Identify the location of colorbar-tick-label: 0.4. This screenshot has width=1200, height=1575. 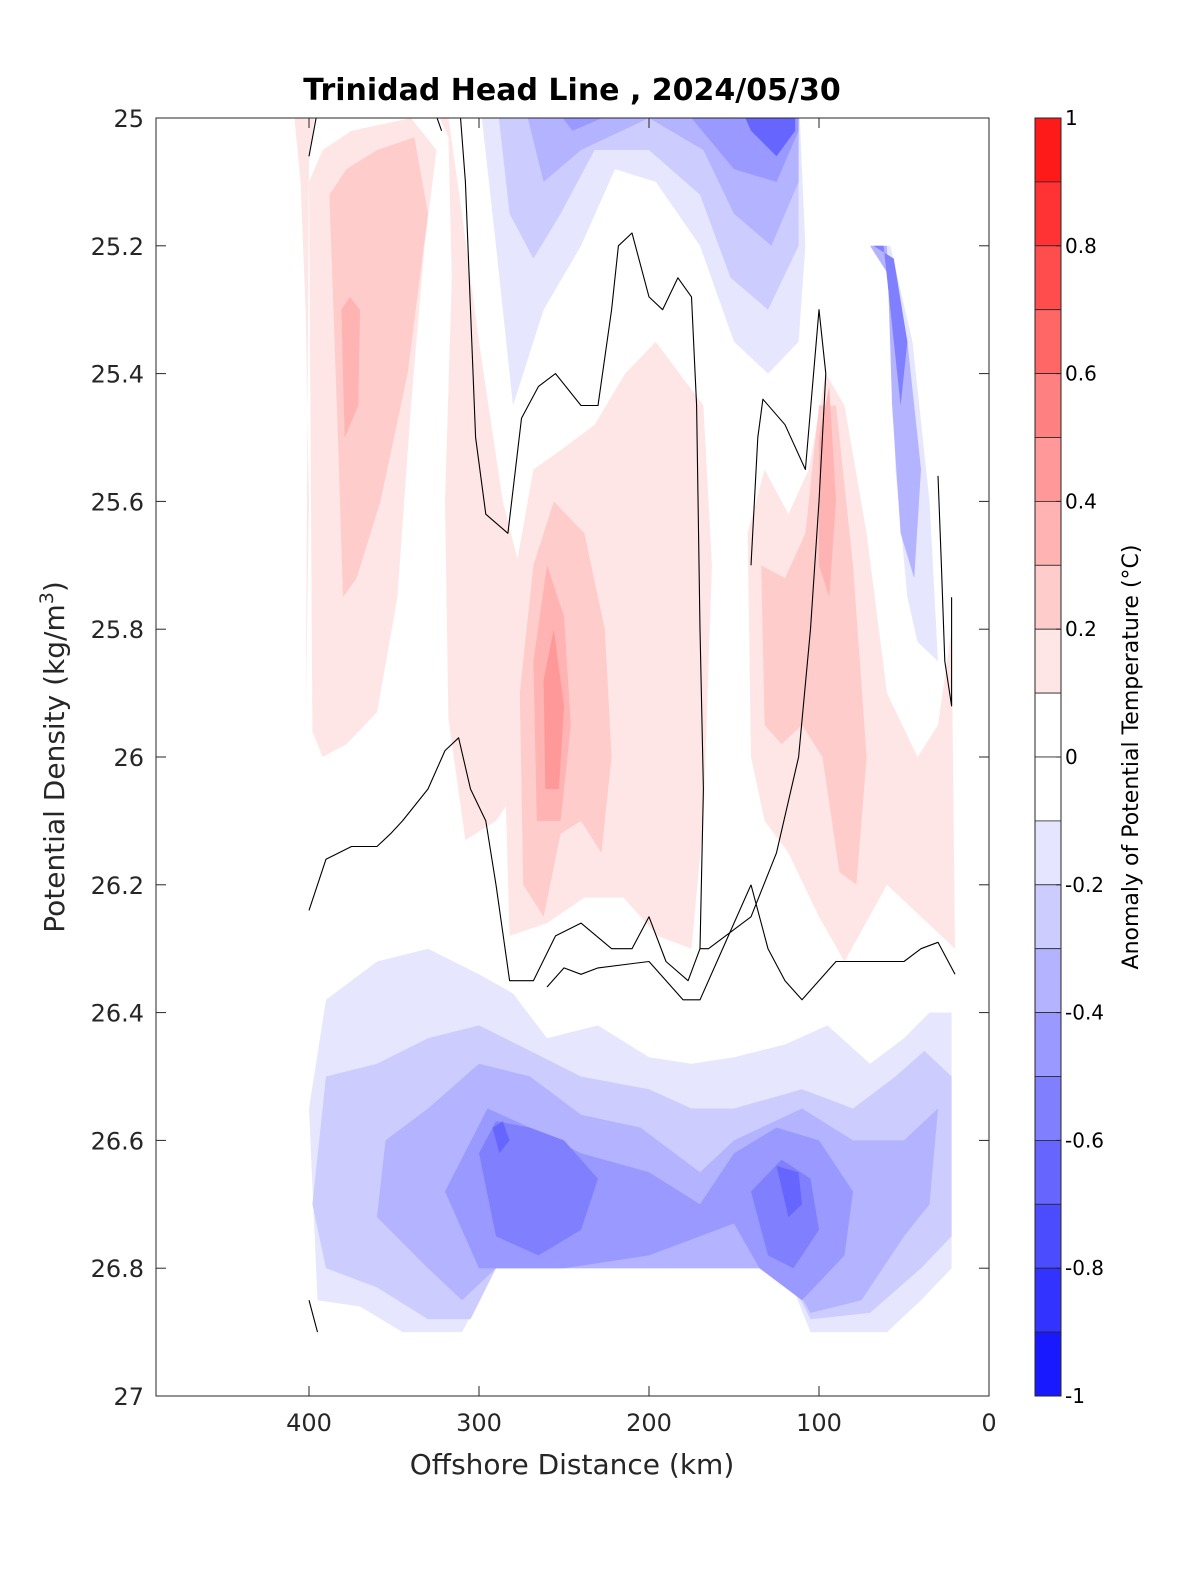
(1081, 501).